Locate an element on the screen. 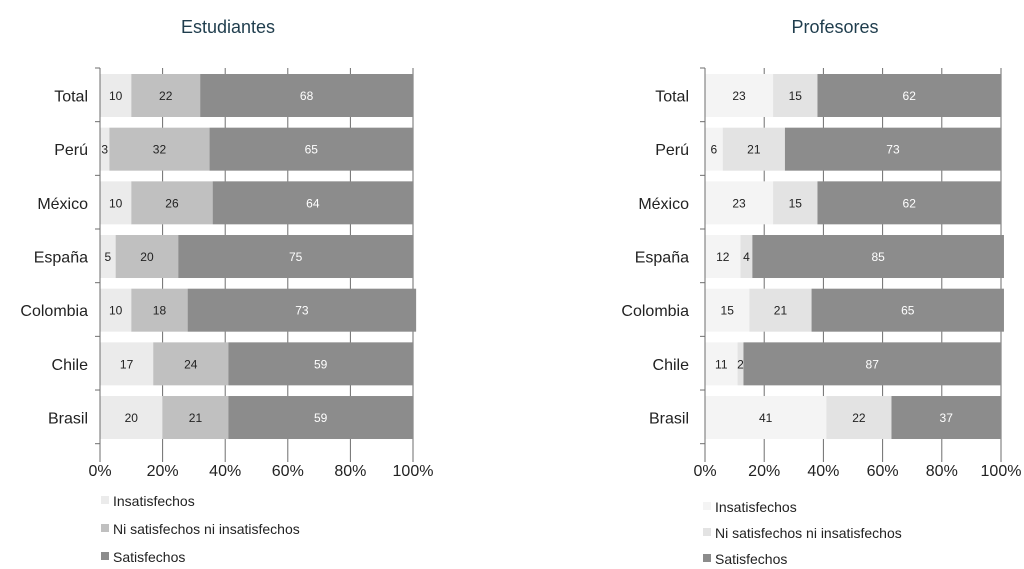  legend-label: Satisfechos is located at coordinates (149, 557).